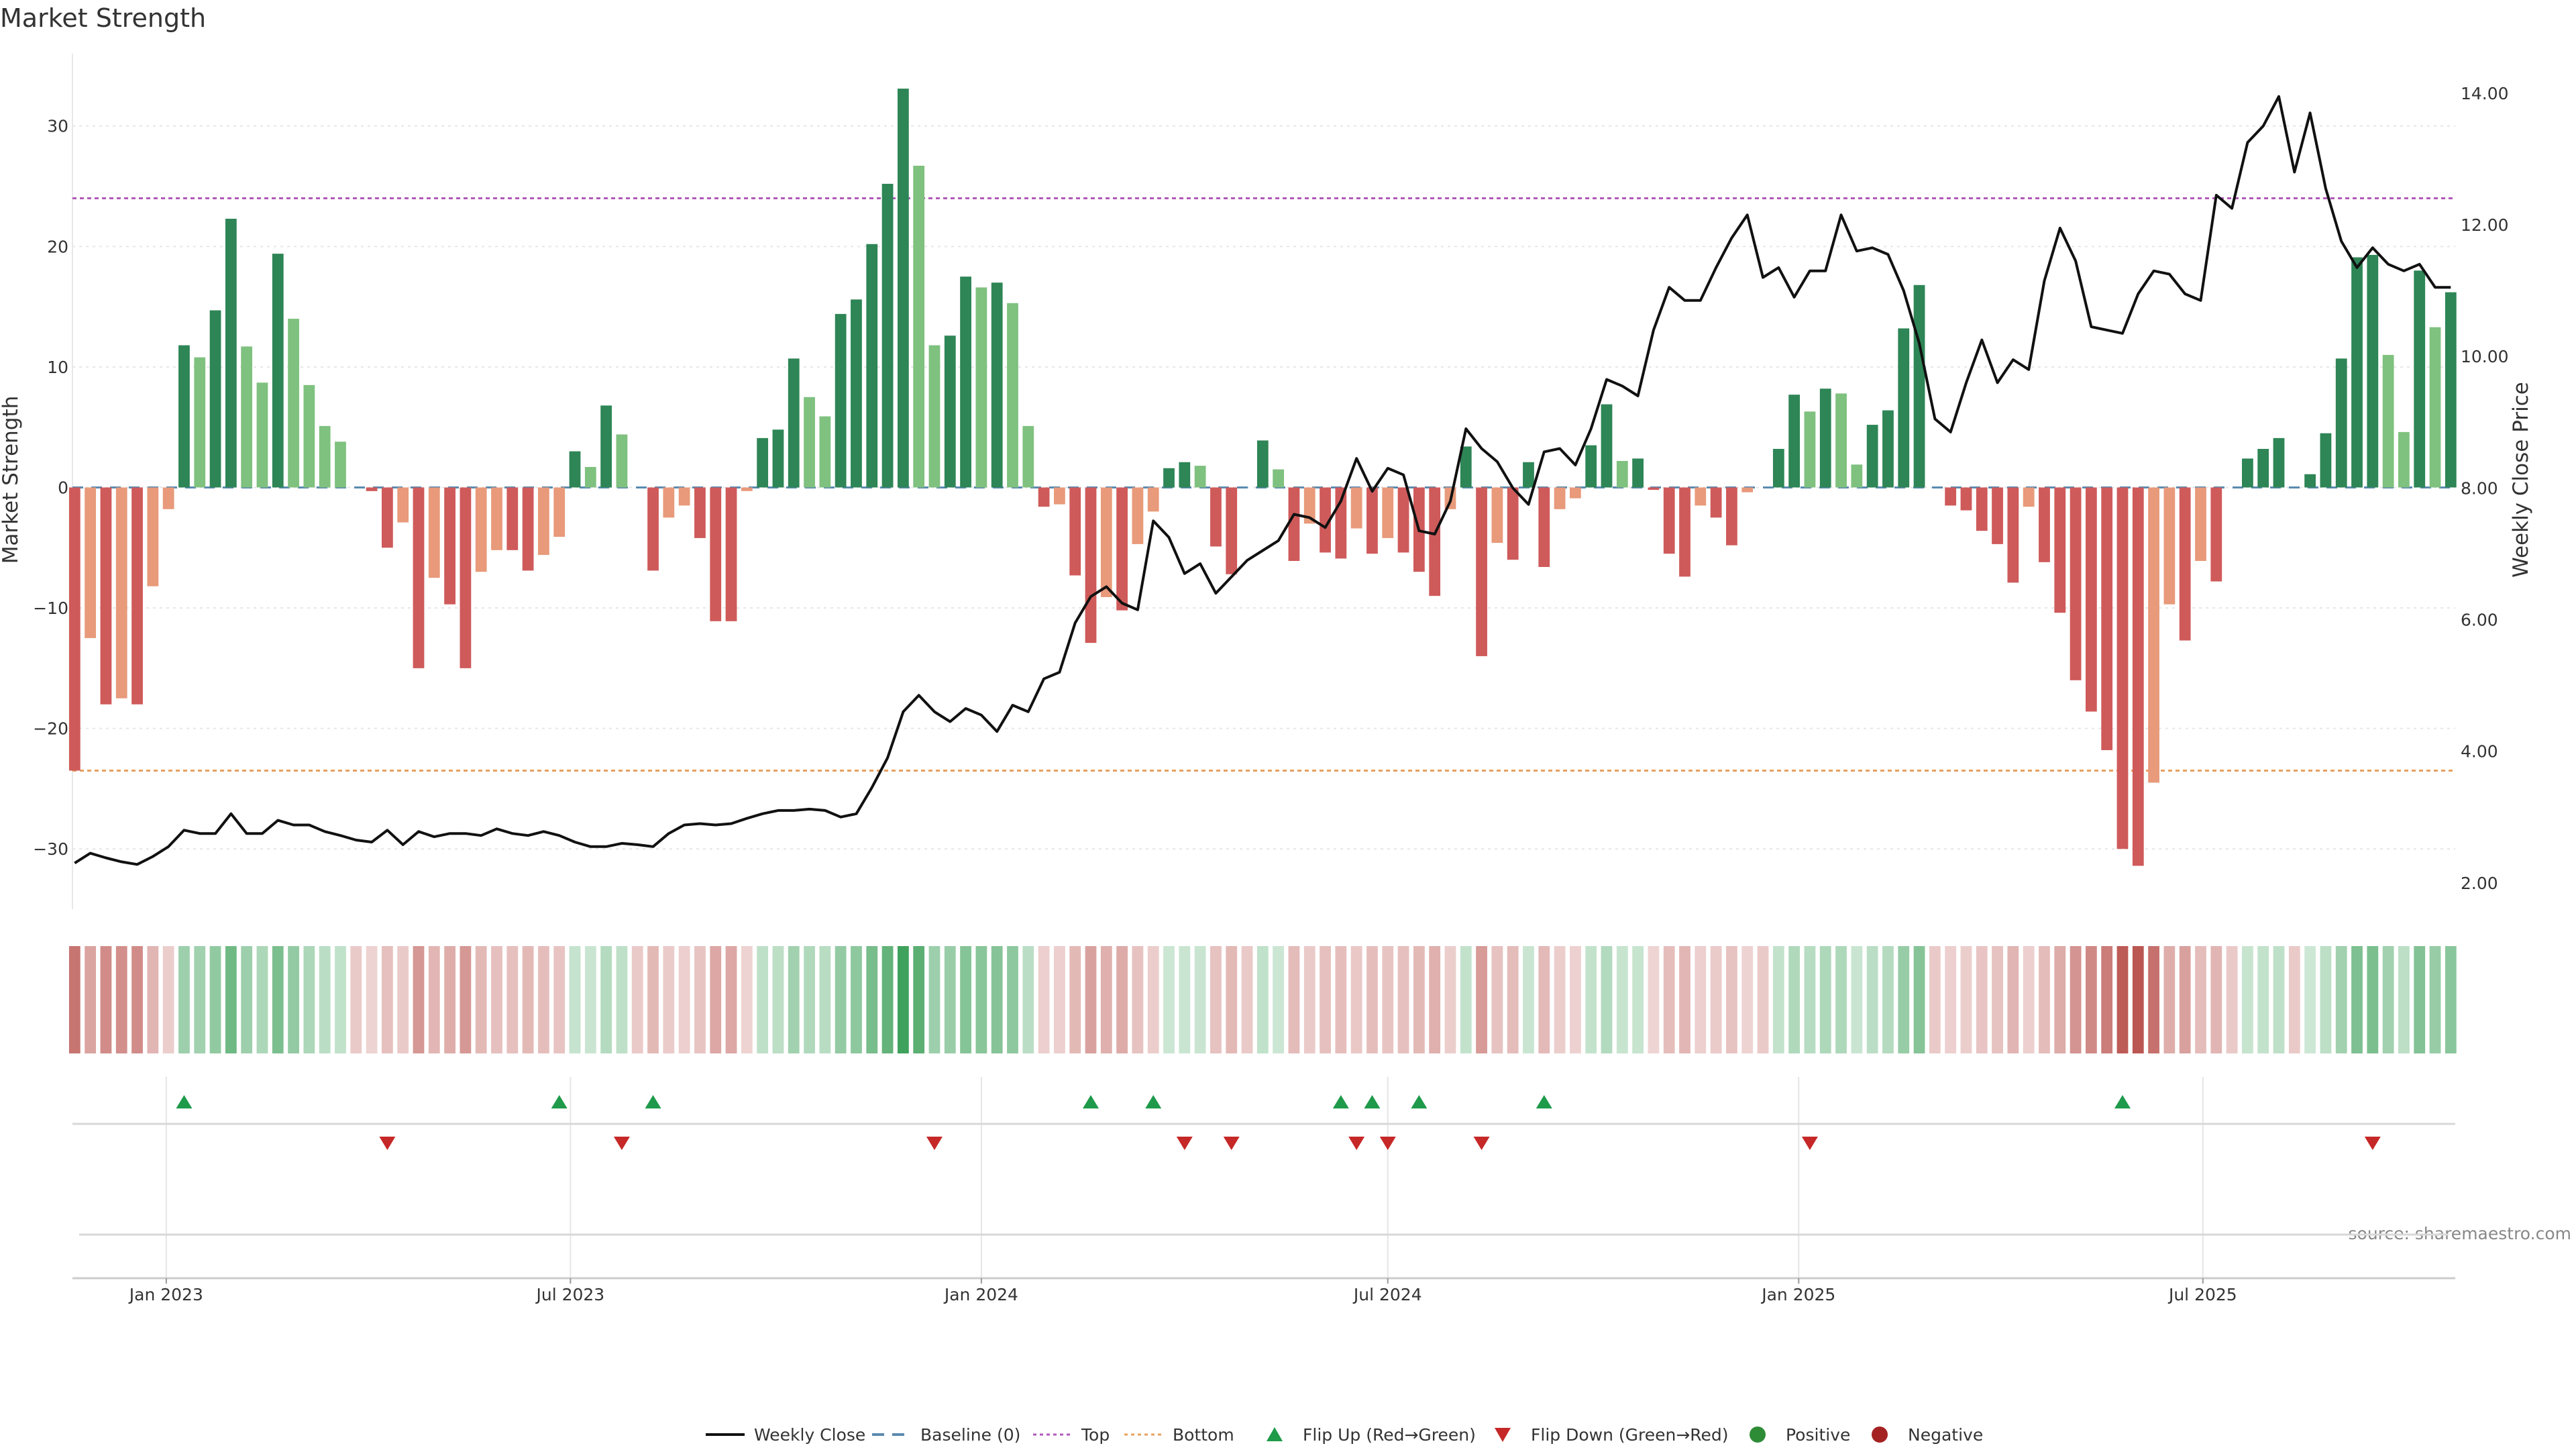 The width and height of the screenshot is (2576, 1452). Describe the element at coordinates (1387, 1295) in the screenshot. I see `x-tick-label: Jul 2024` at that location.